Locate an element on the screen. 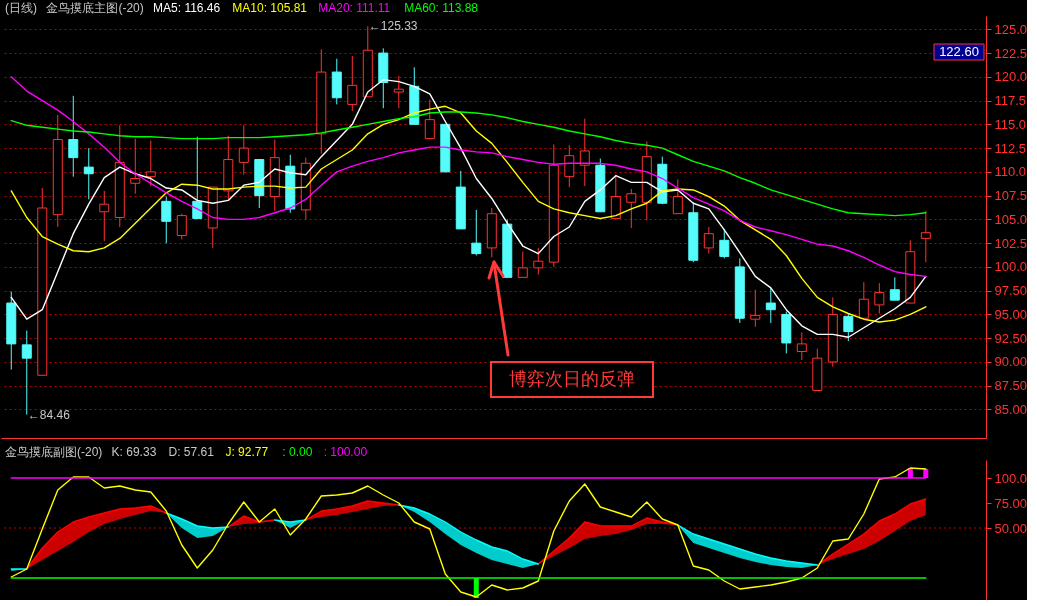  y-tick-label: 107.5 is located at coordinates (1011, 196).